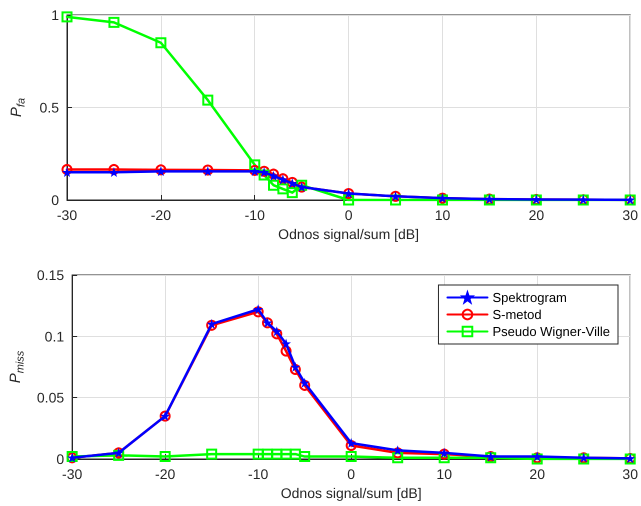 The height and width of the screenshot is (506, 641). I want to click on y-tick-label: 0.15, so click(50, 275).